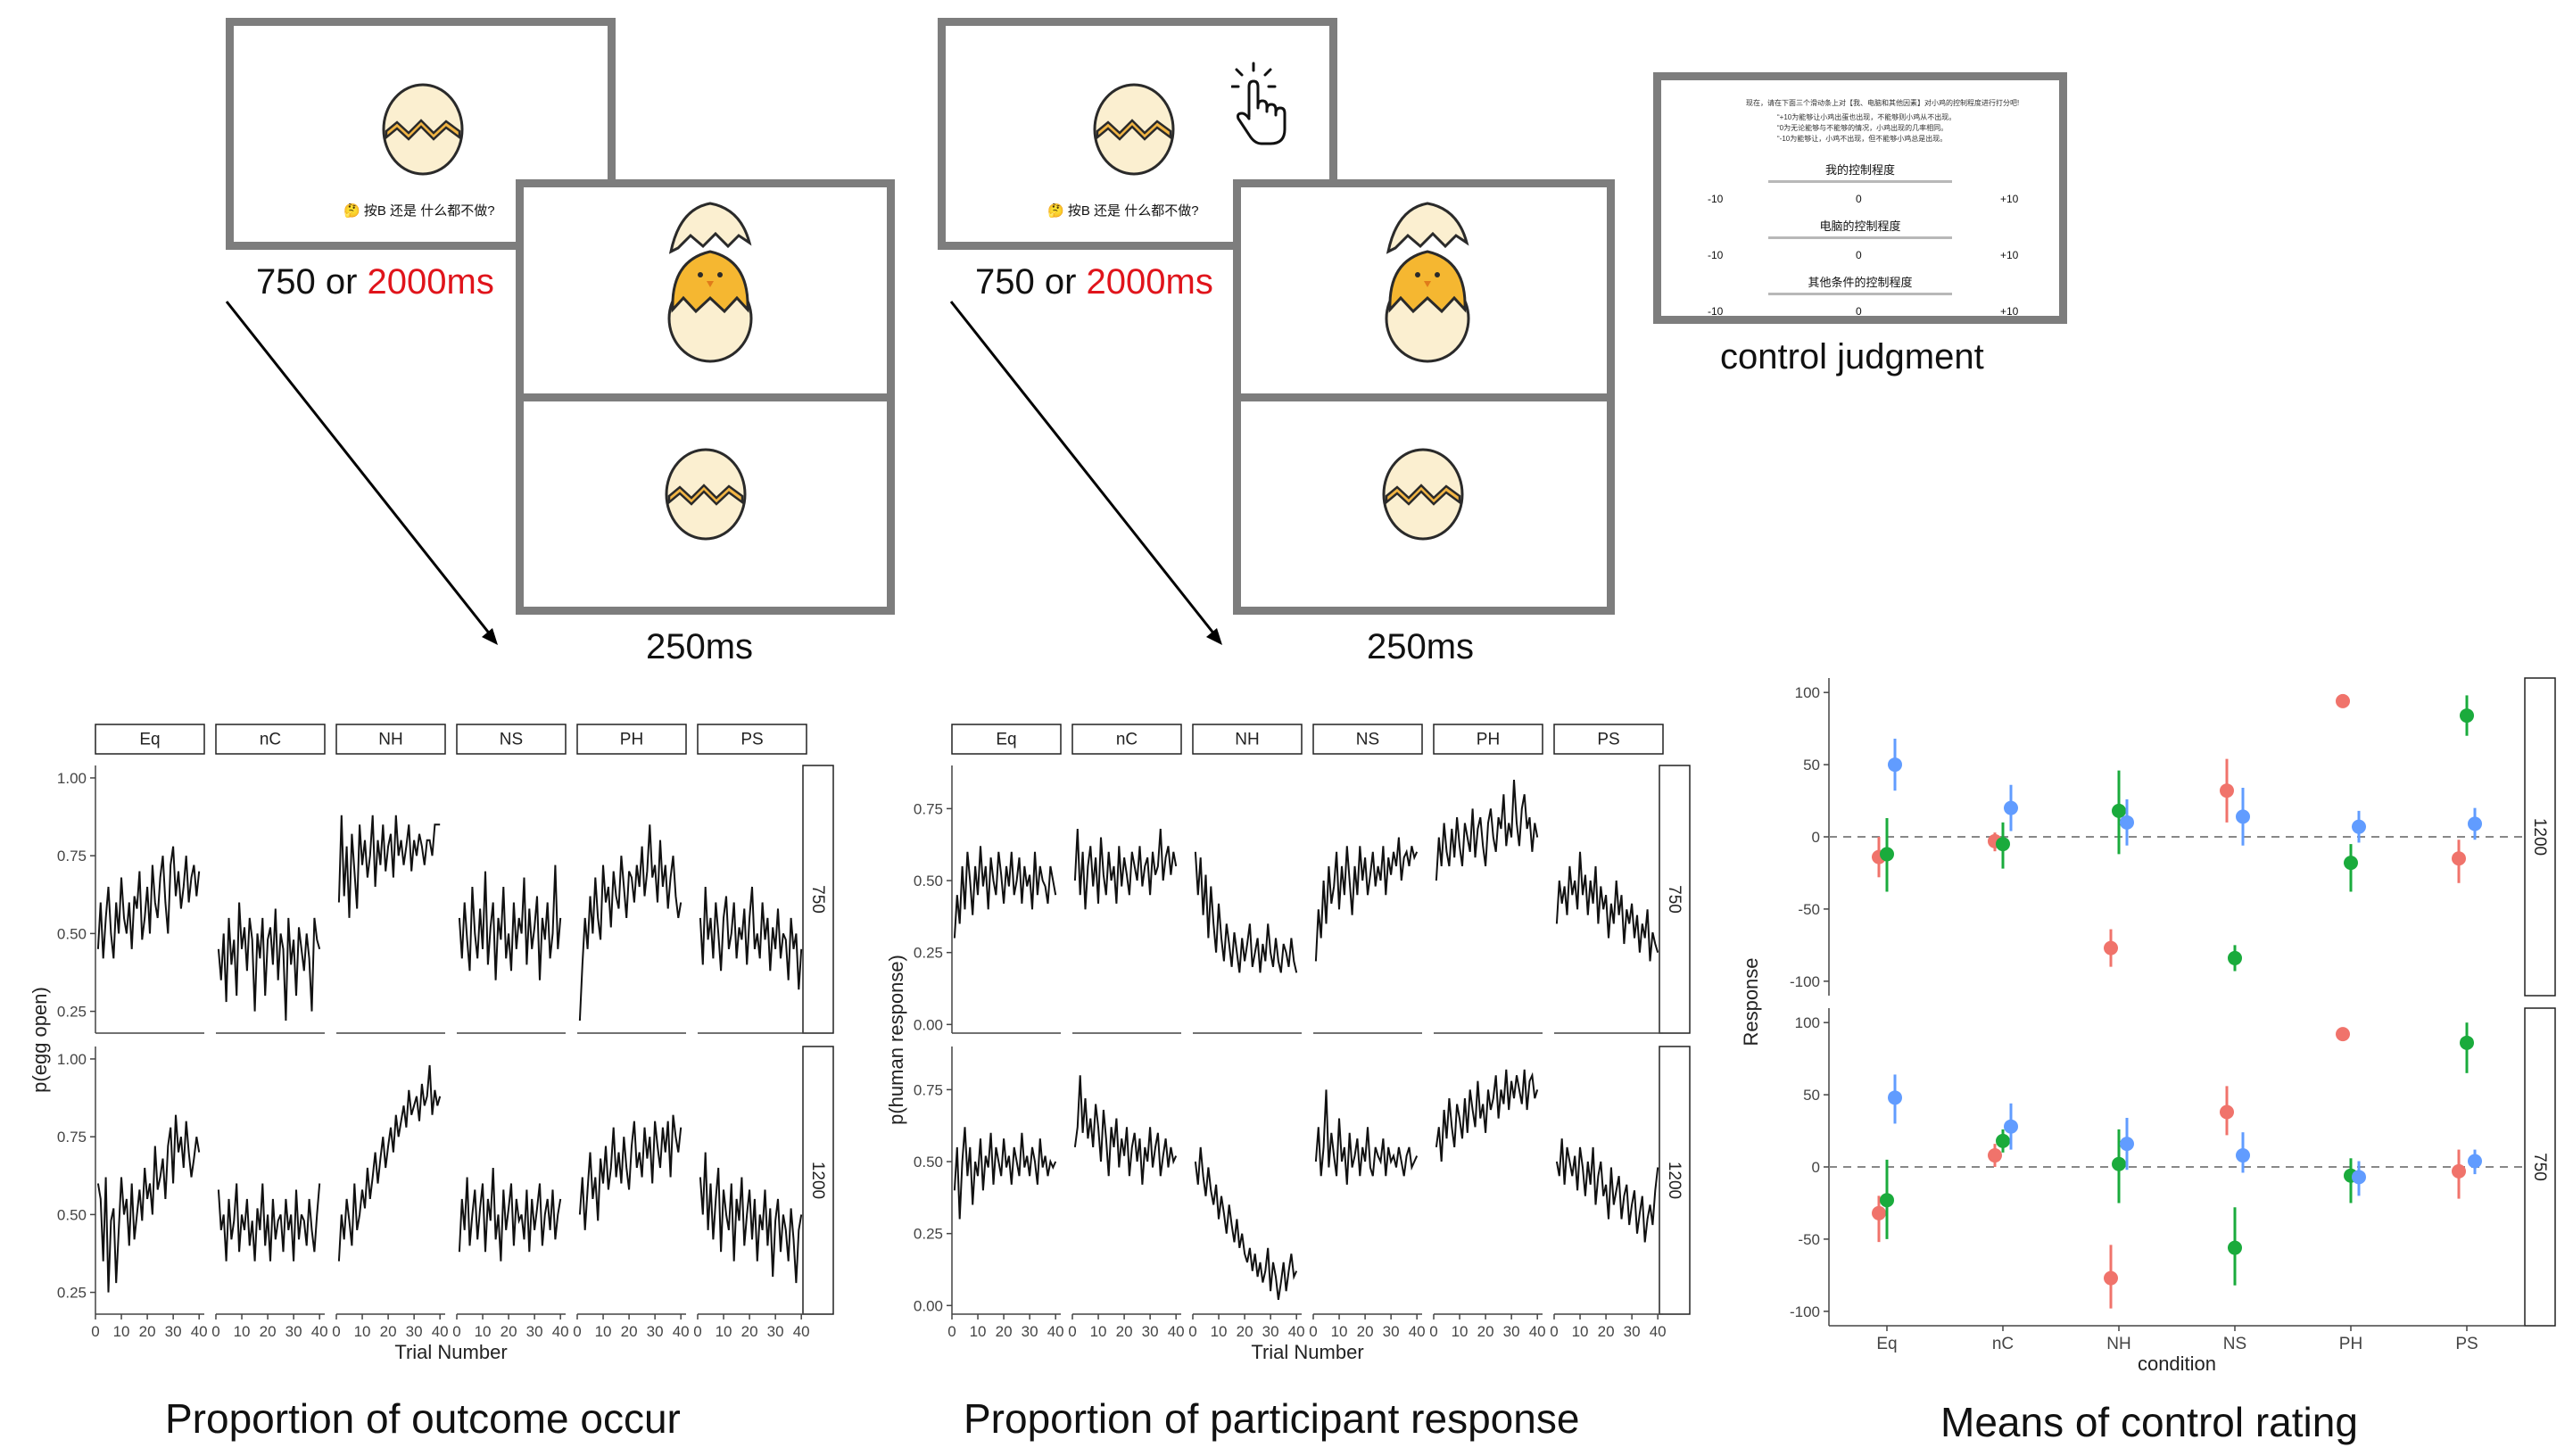 The image size is (2573, 1456). Describe the element at coordinates (1860, 294) in the screenshot. I see `slider-other` at that location.